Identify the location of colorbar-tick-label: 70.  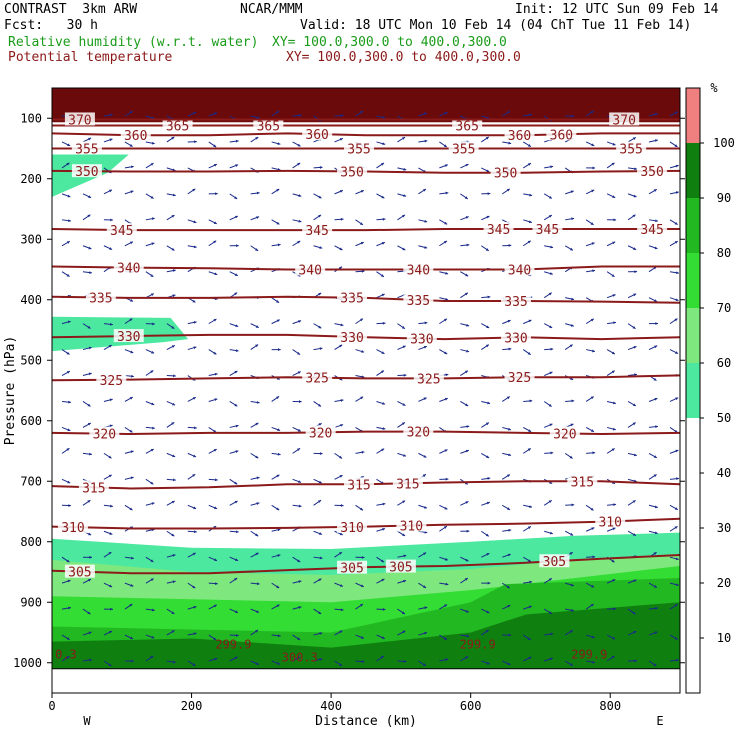
(724, 308).